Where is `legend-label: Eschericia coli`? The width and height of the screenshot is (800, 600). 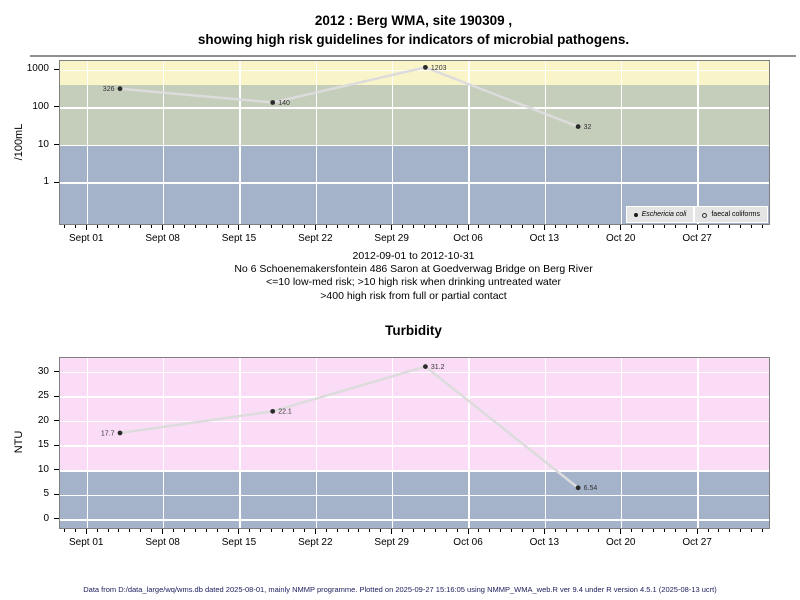 legend-label: Eschericia coli is located at coordinates (664, 214).